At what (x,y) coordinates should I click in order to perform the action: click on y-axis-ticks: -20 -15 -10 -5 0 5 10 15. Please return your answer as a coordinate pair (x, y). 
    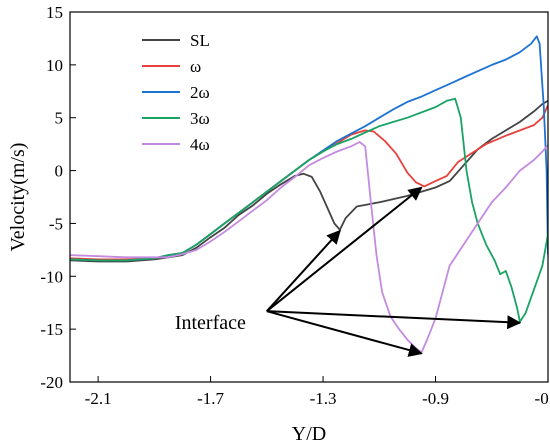
    Looking at the image, I should click on (58, 197).